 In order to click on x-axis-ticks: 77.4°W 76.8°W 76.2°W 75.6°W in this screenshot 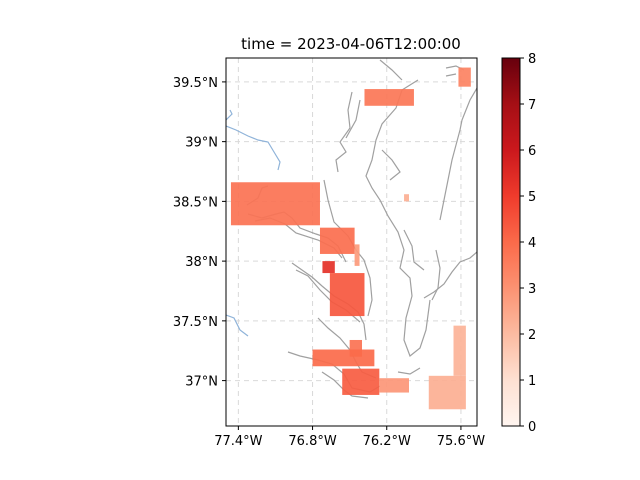, I will do `click(349, 437)`.